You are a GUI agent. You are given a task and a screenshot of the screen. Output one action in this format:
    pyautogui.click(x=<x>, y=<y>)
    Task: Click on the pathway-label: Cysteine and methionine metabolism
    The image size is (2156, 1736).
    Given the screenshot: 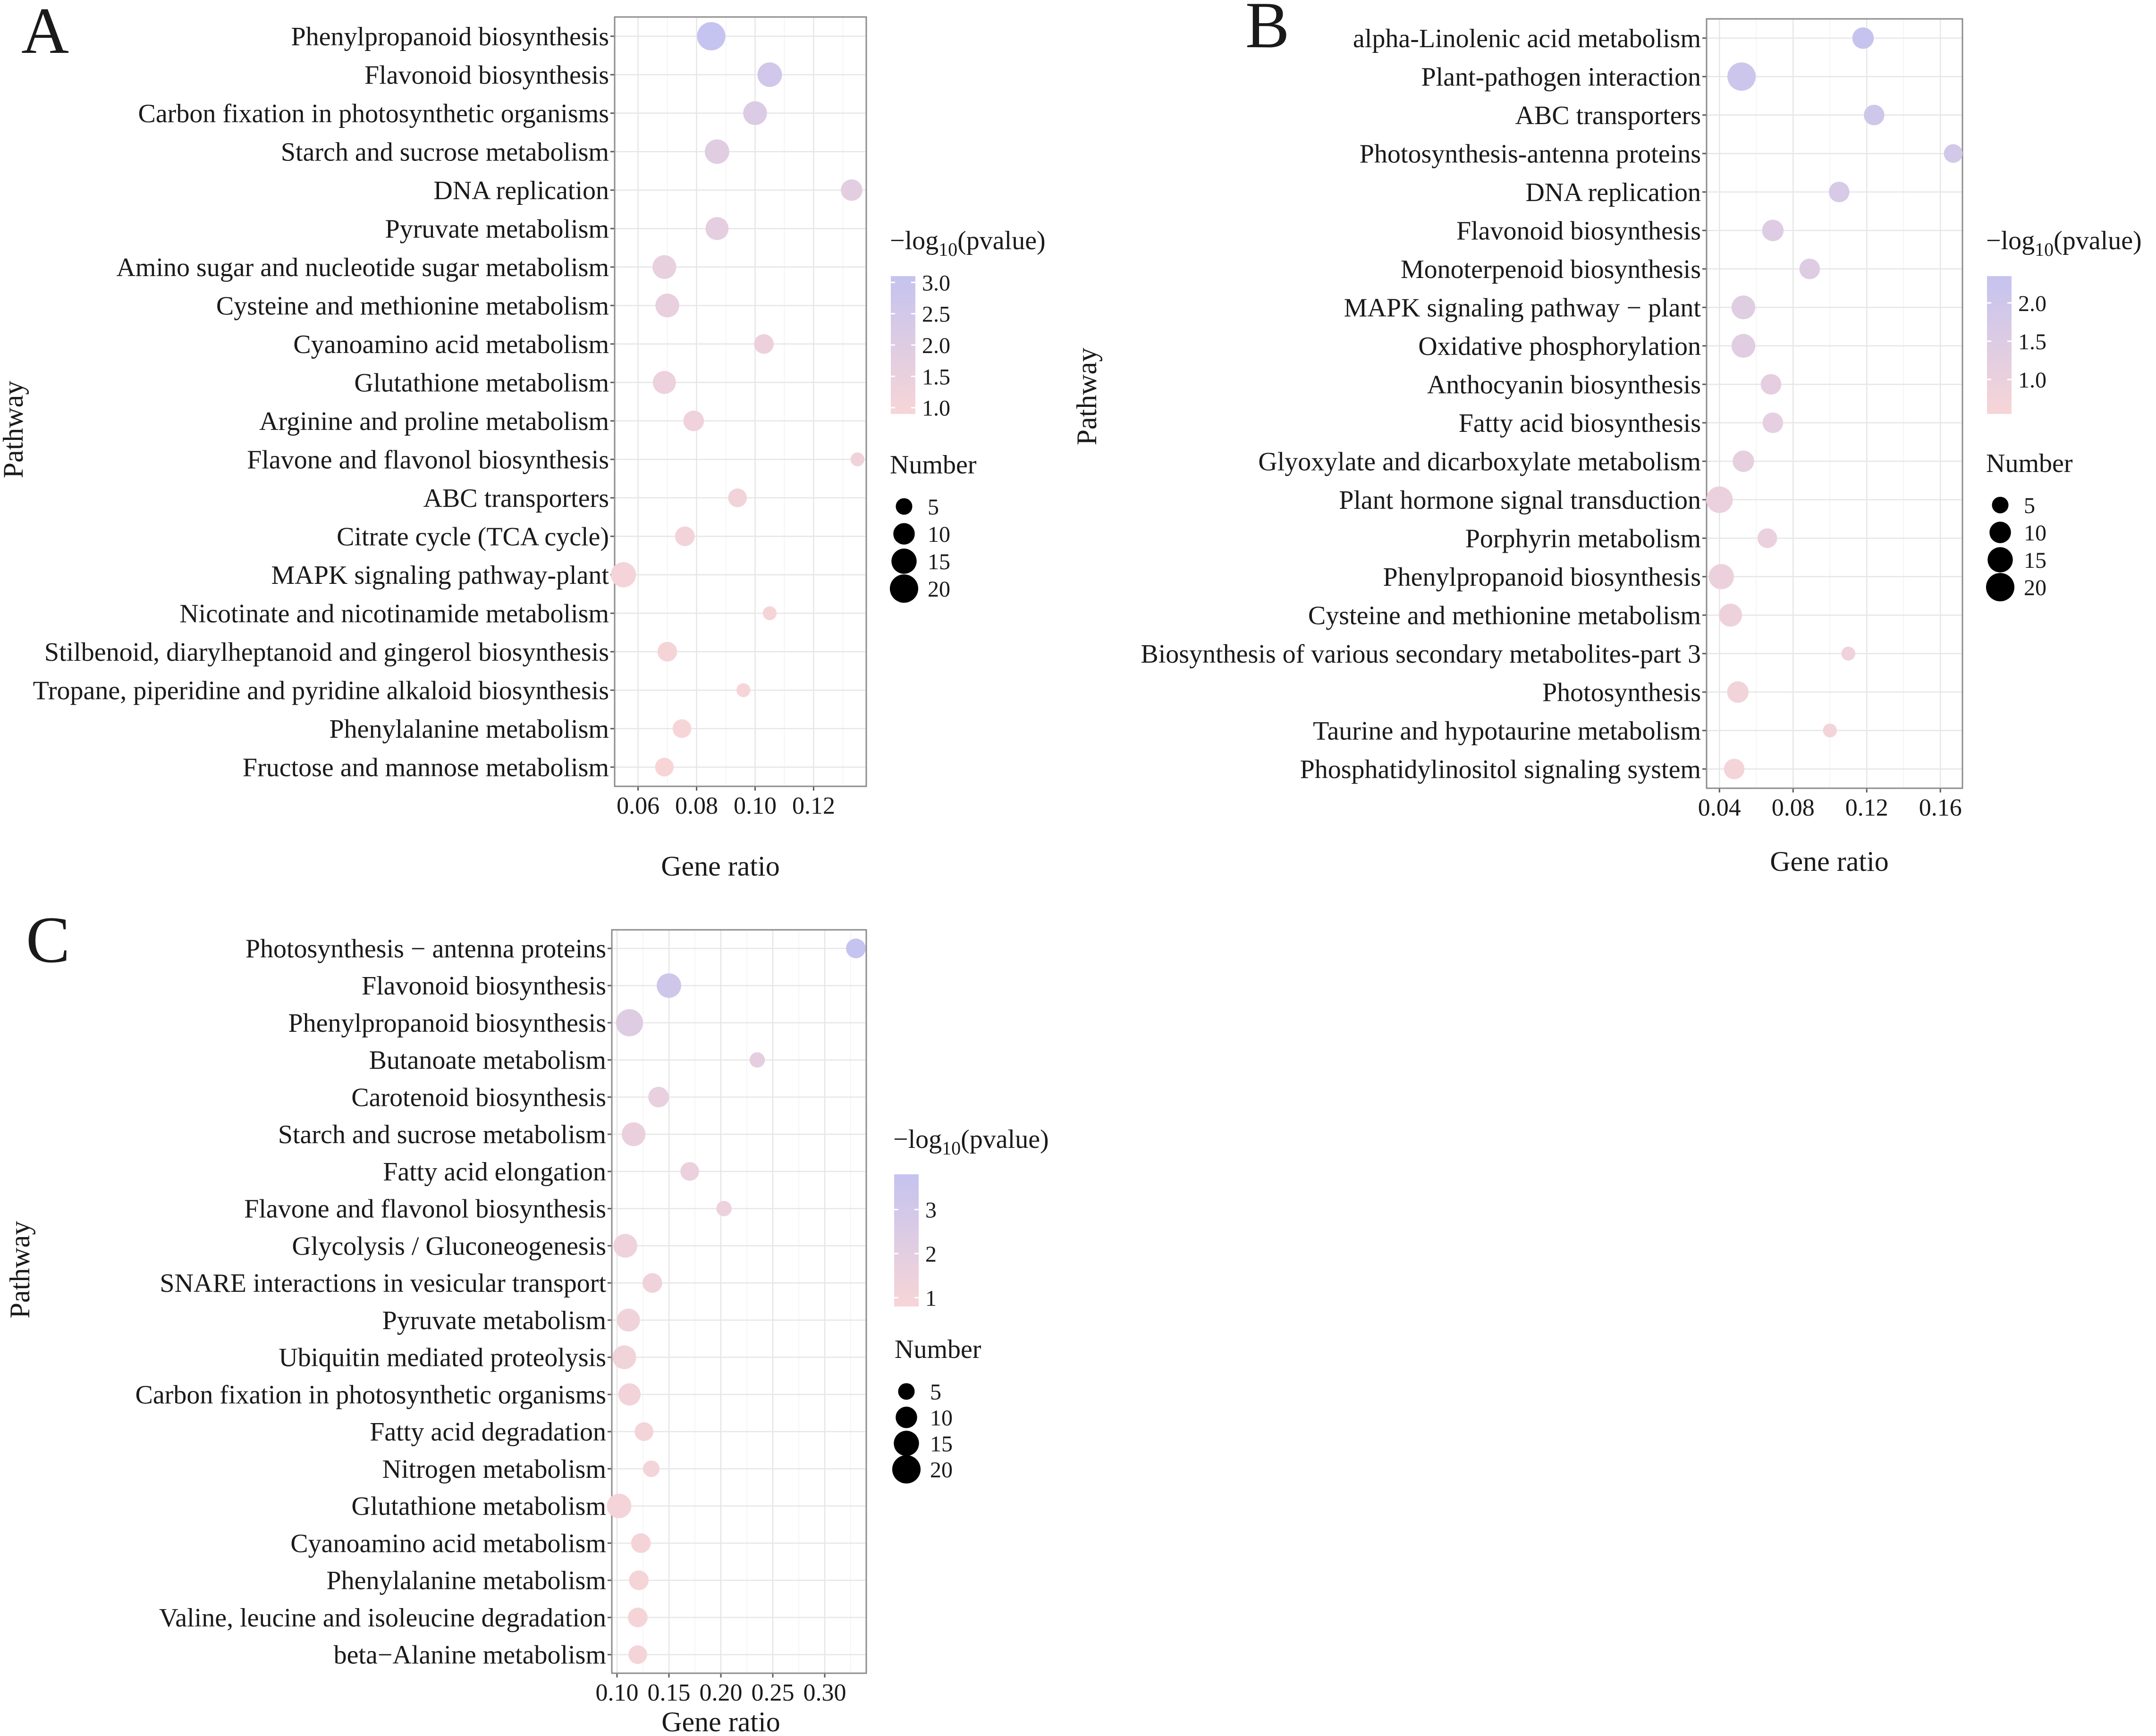 What is the action you would take?
    pyautogui.click(x=412, y=306)
    